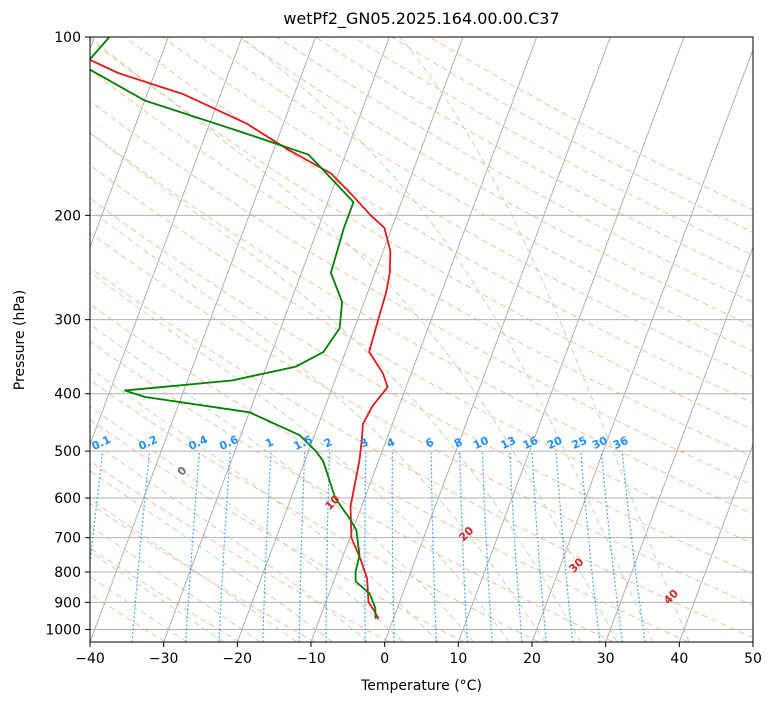 The width and height of the screenshot is (775, 708). Describe the element at coordinates (67, 499) in the screenshot. I see `y-tick-label: 600` at that location.